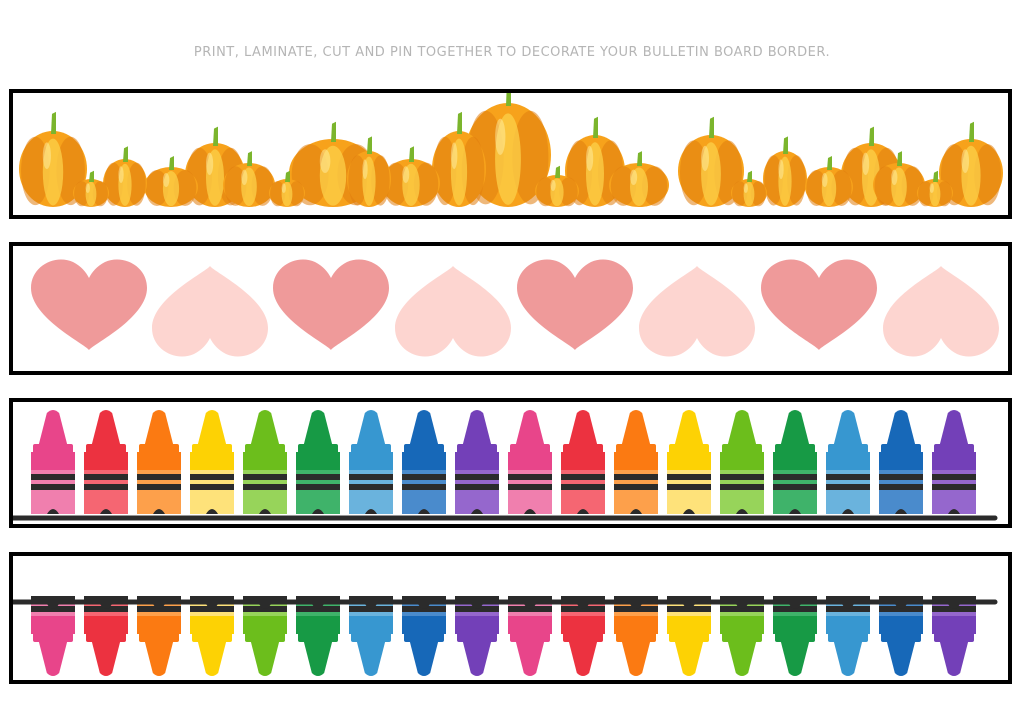 The height and width of the screenshot is (724, 1024). I want to click on inverted-crayon-group, so click(503, 636).